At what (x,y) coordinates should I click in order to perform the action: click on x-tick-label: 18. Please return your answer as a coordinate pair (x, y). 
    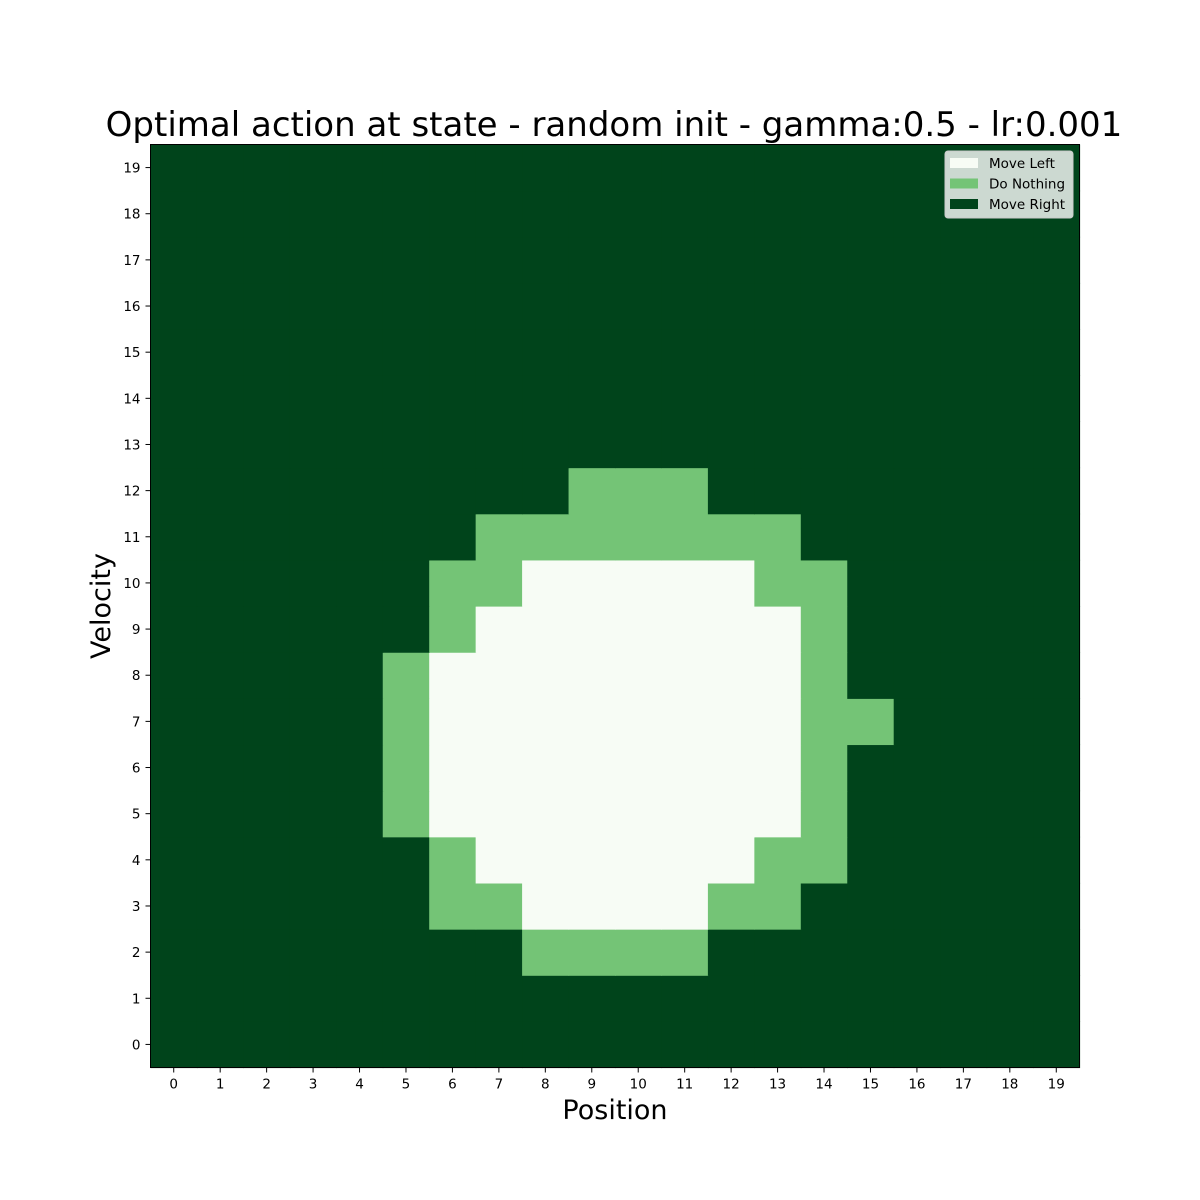
    Looking at the image, I should click on (1009, 1085).